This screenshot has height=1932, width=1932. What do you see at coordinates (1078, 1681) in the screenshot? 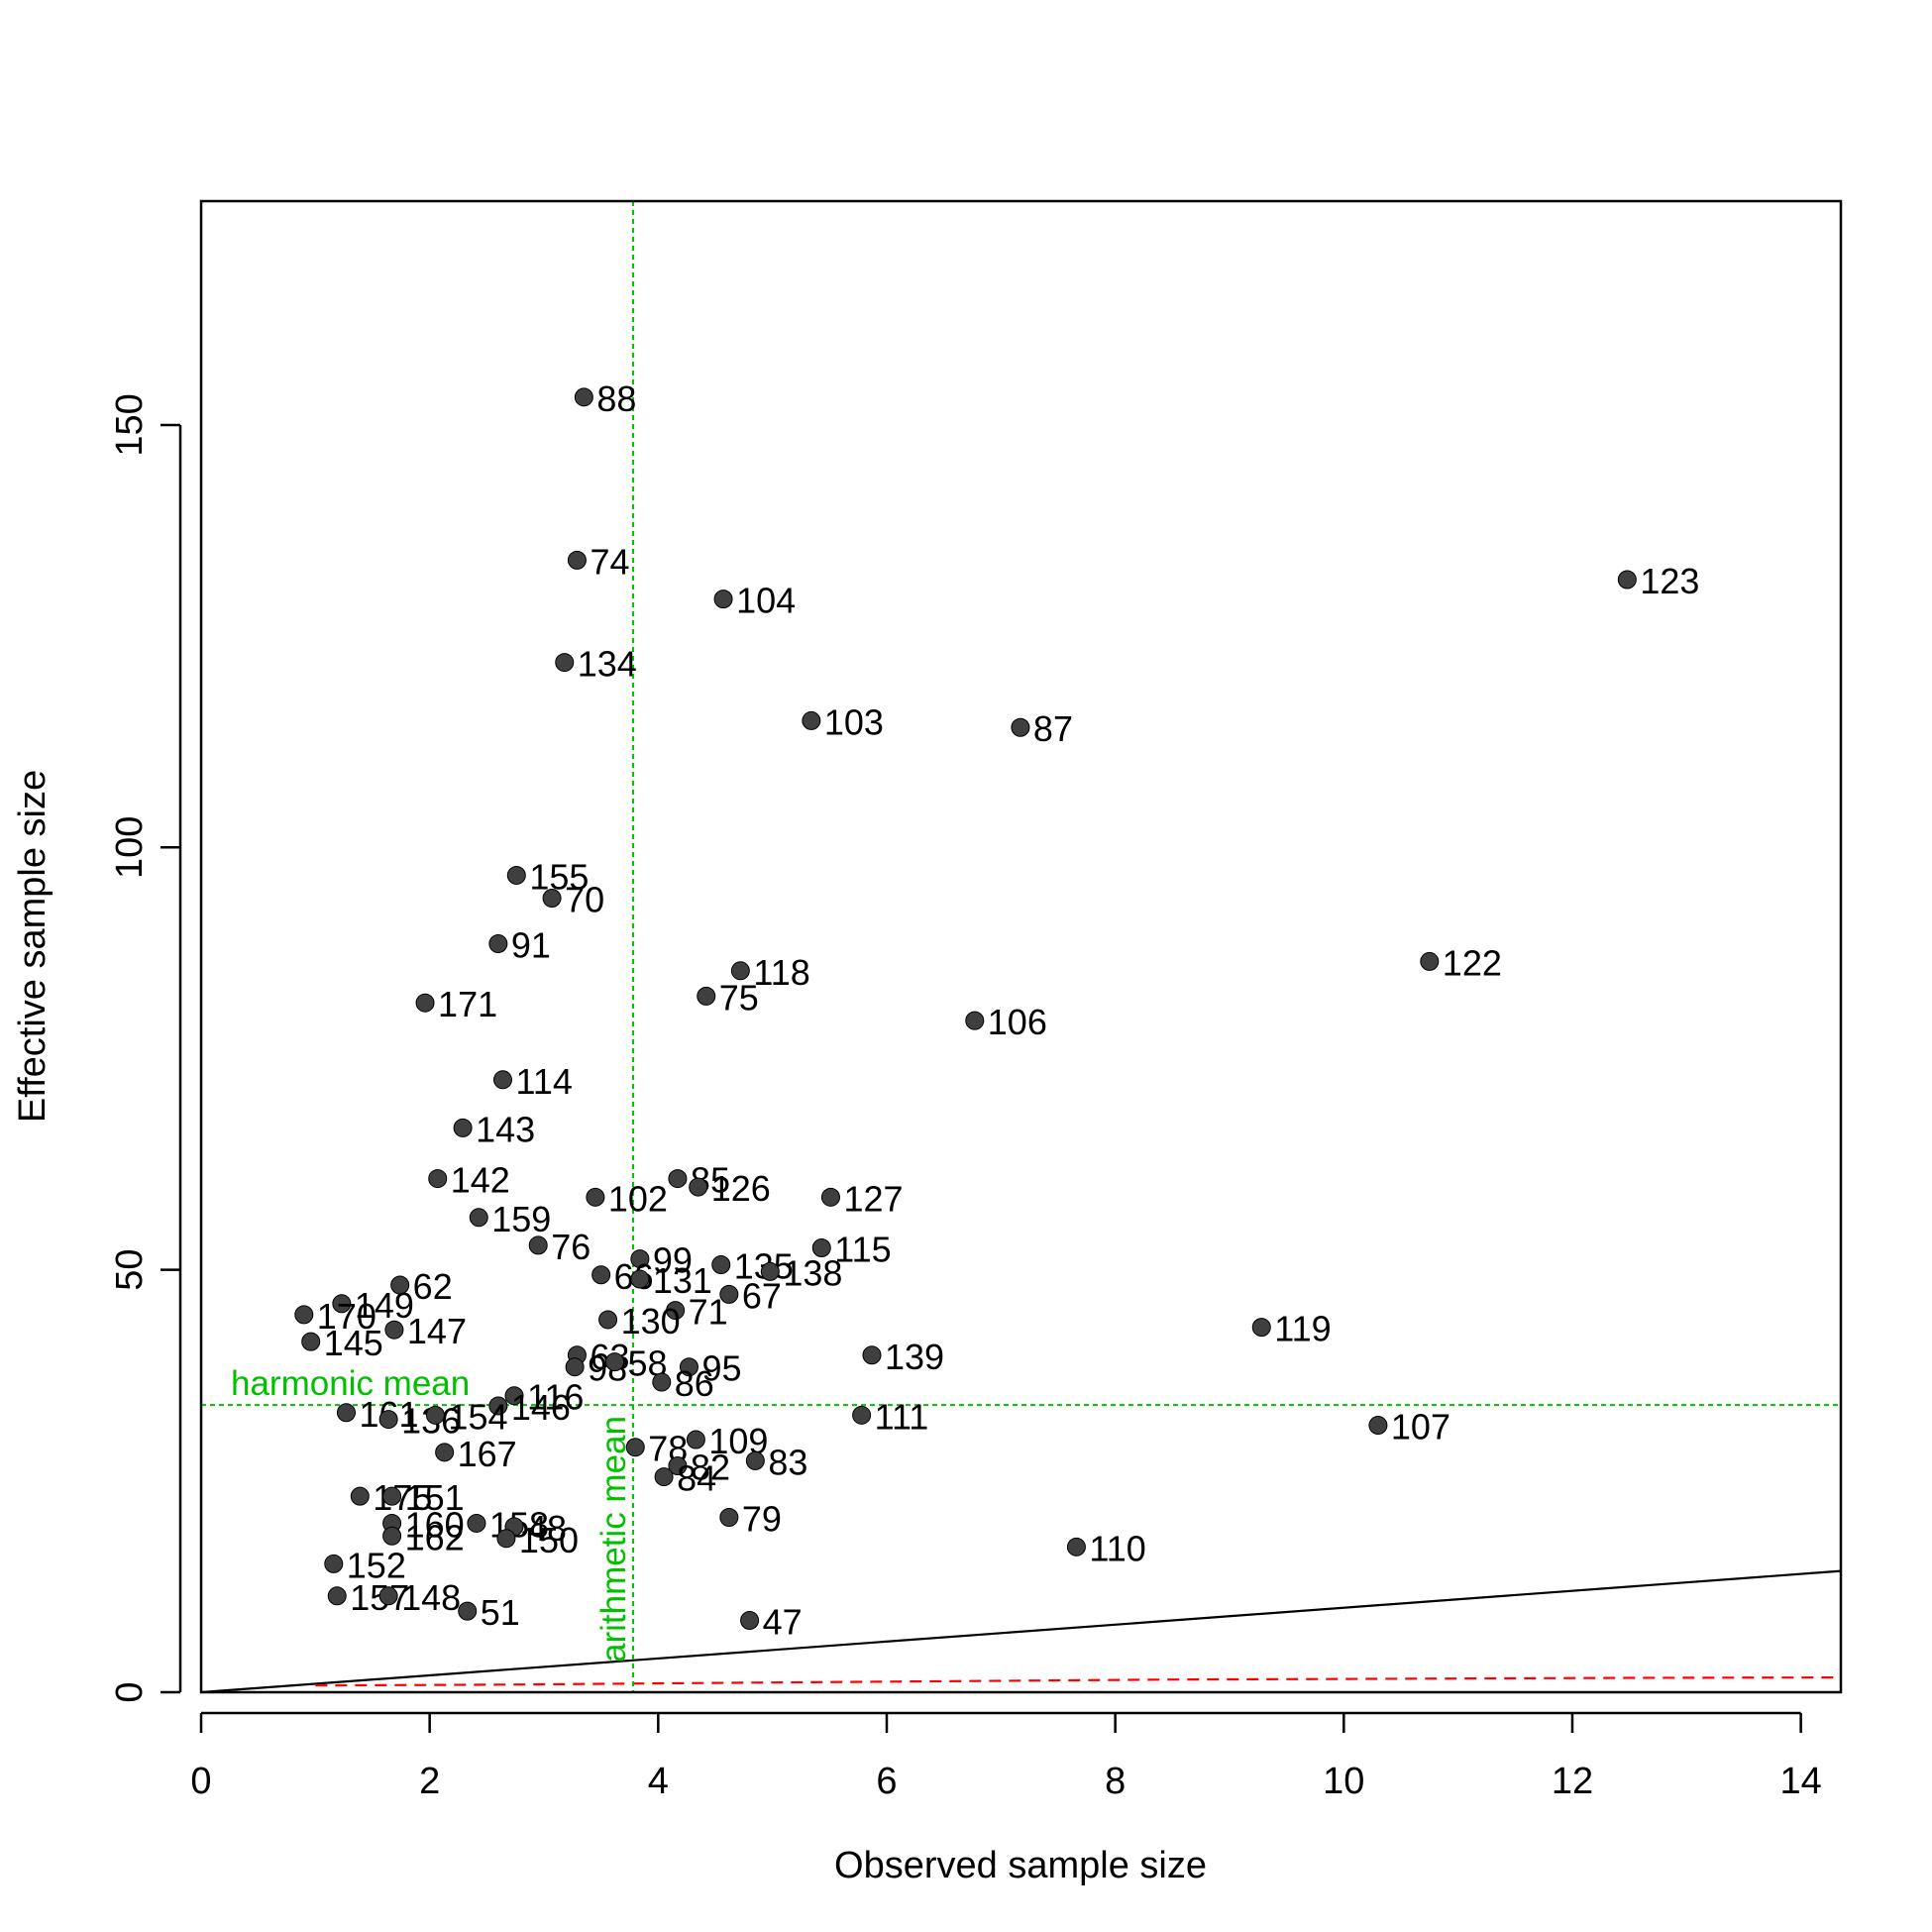
I see `lower-bound-curve` at bounding box center [1078, 1681].